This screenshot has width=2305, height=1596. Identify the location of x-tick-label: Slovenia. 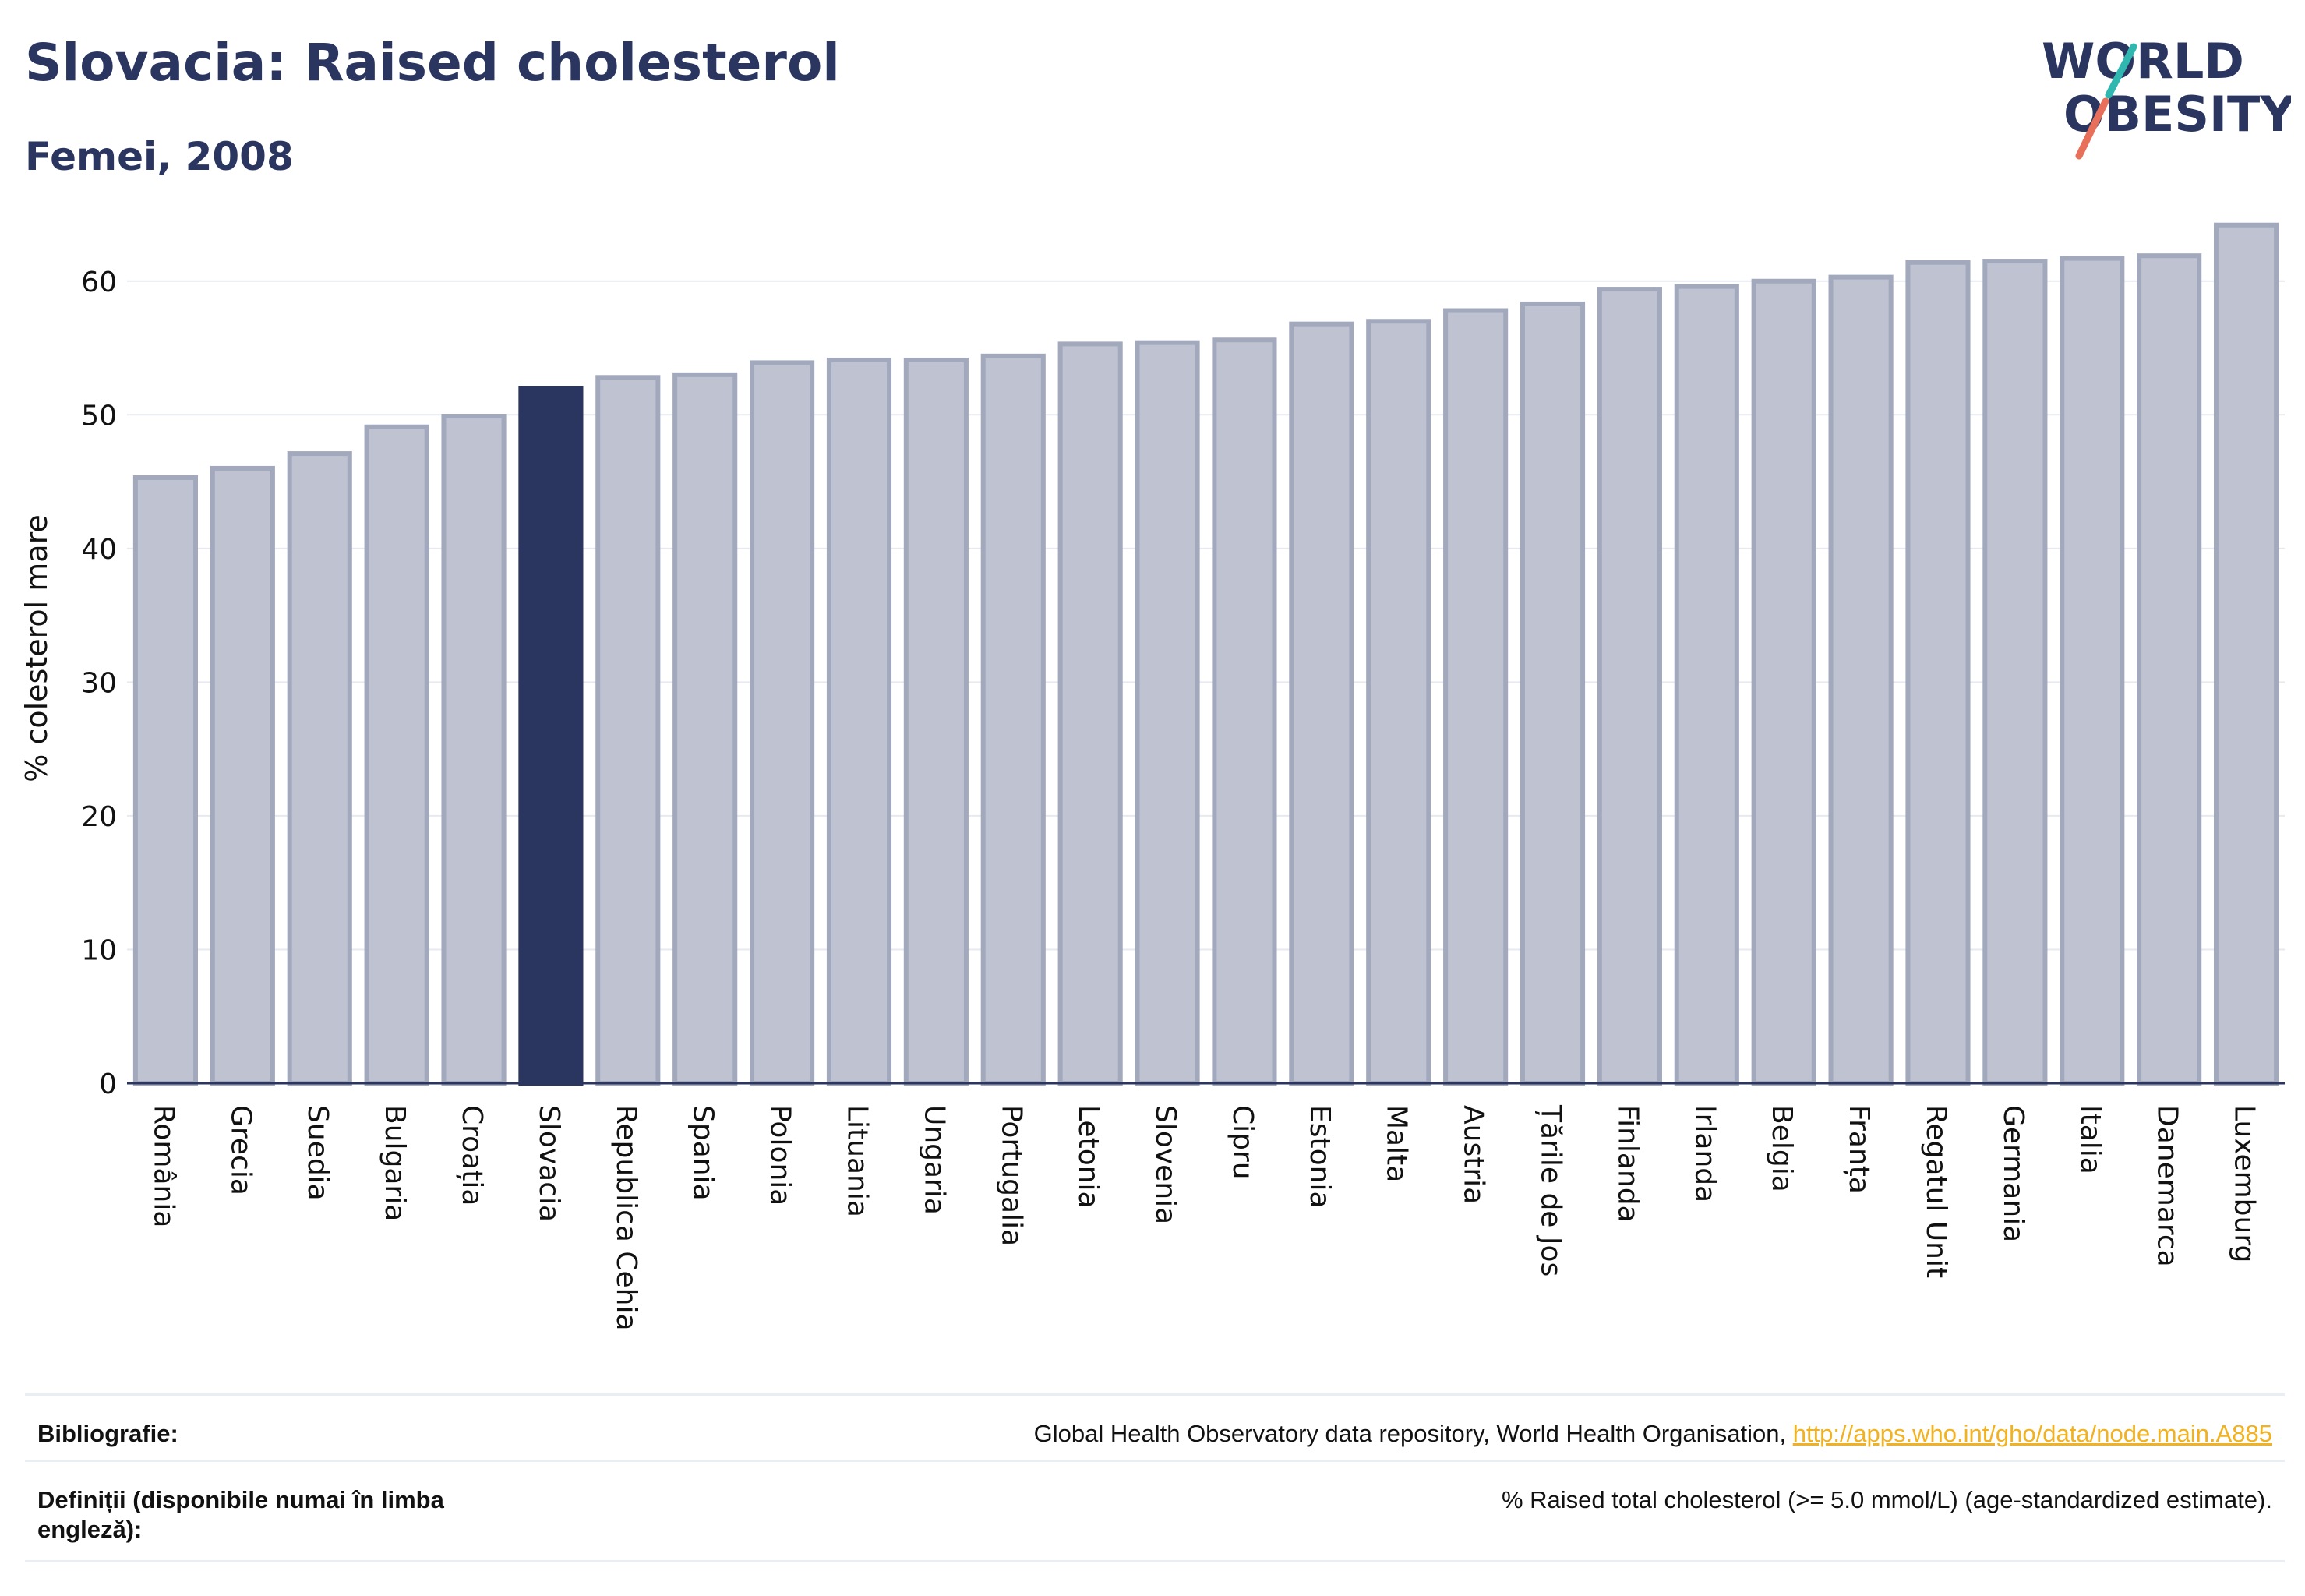
(1165, 1164).